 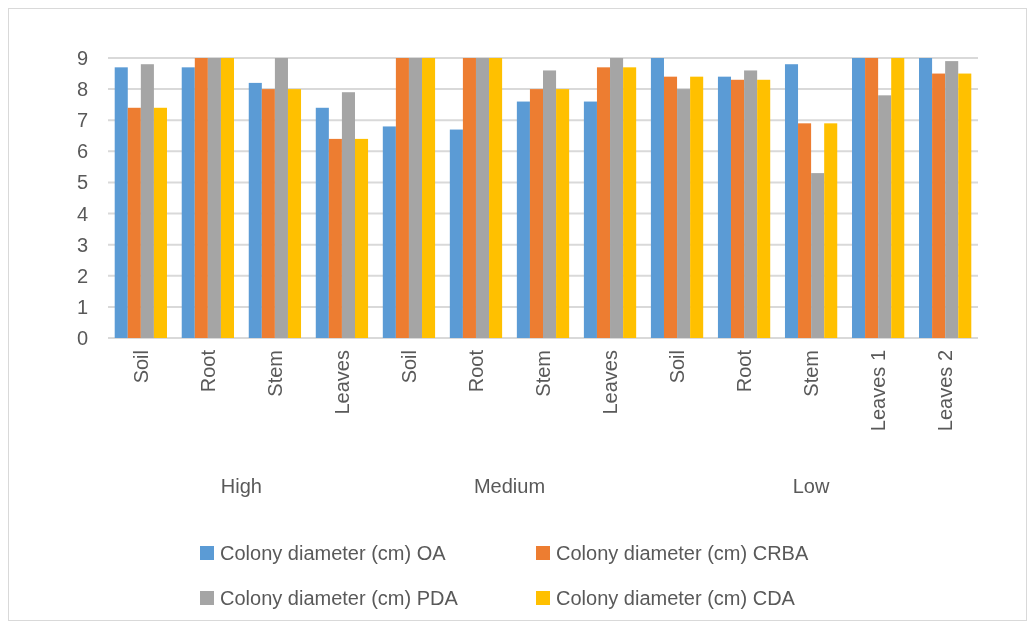 I want to click on y-tick-label: 5, so click(x=82, y=182).